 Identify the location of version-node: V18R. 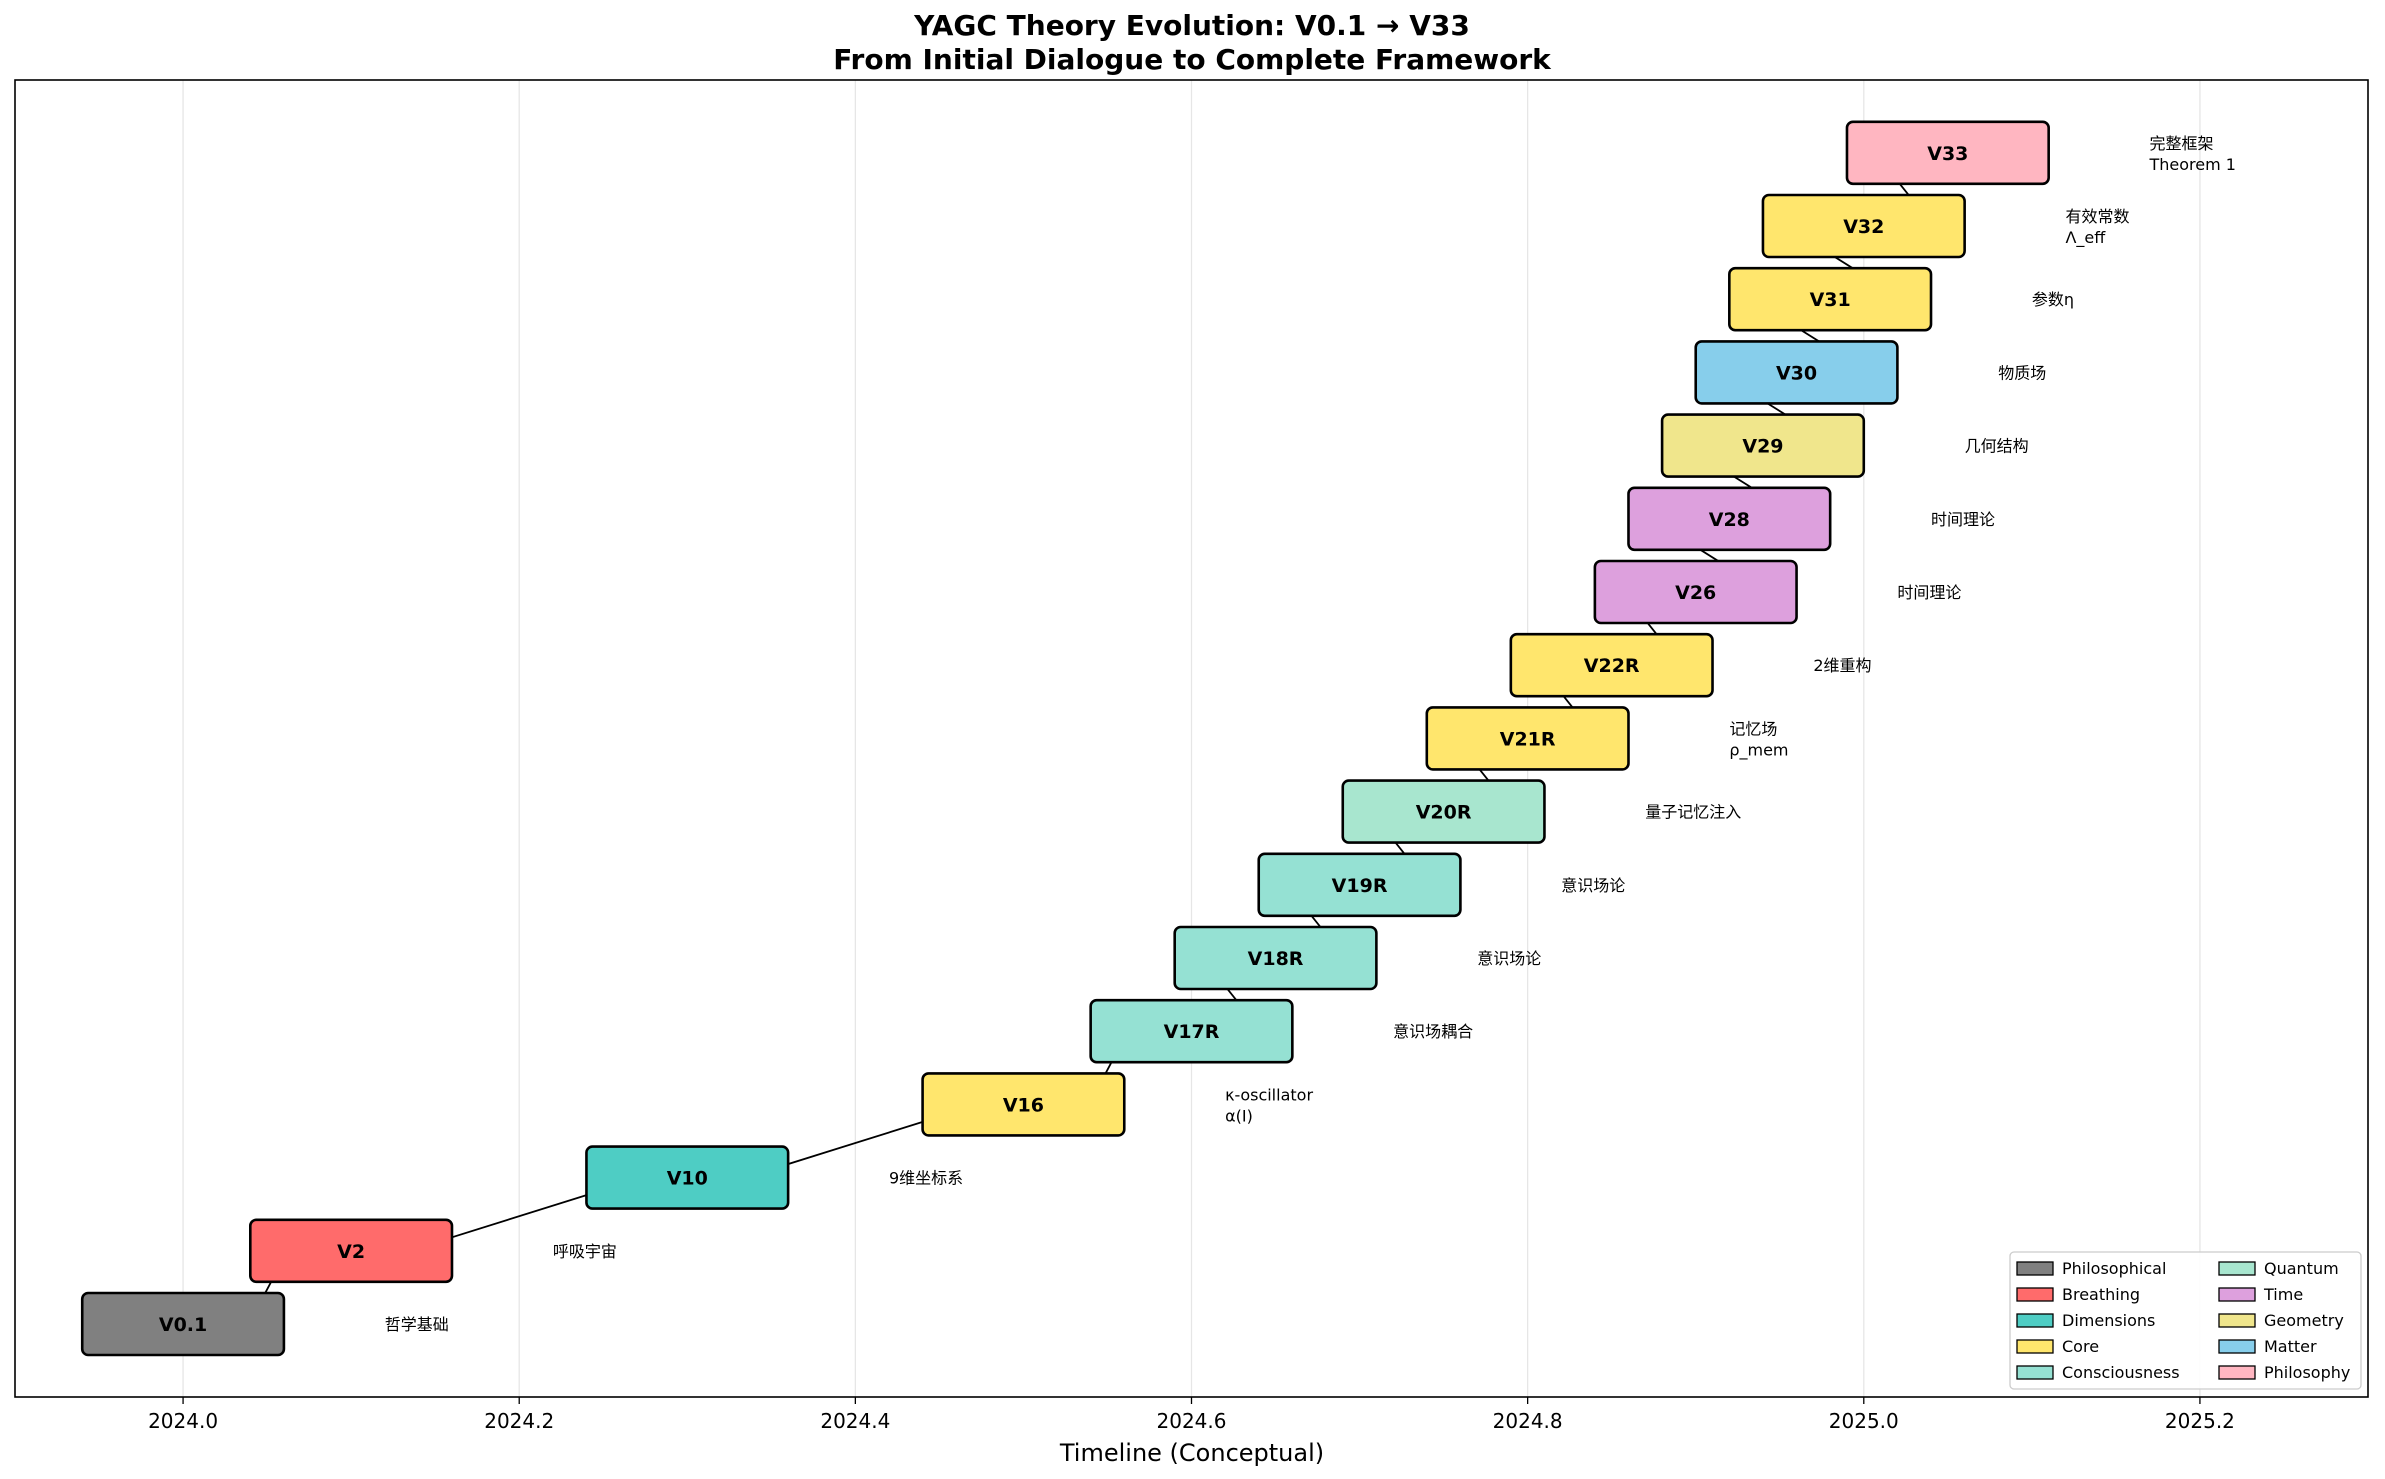
(1275, 958).